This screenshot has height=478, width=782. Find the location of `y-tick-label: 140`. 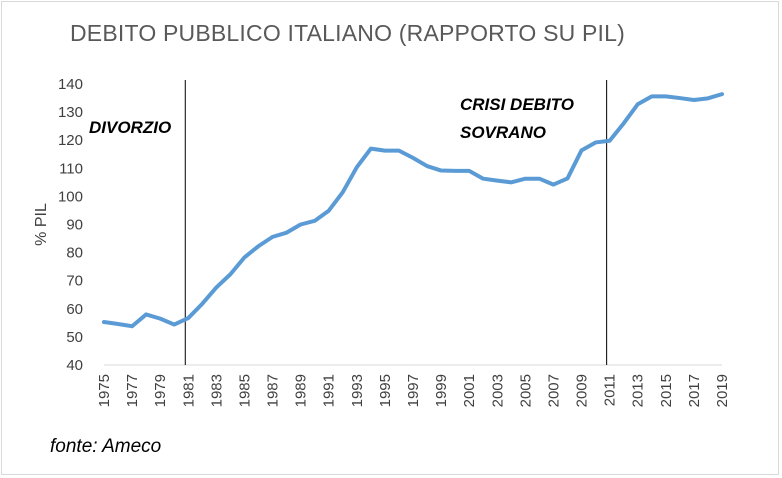

y-tick-label: 140 is located at coordinates (70, 84).